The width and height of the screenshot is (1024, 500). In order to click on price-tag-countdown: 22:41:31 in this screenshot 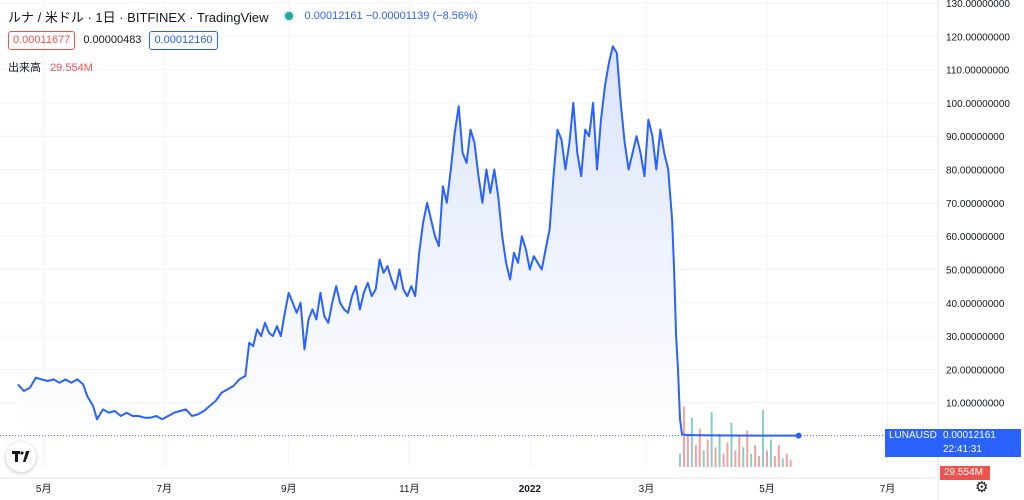, I will do `click(962, 449)`.